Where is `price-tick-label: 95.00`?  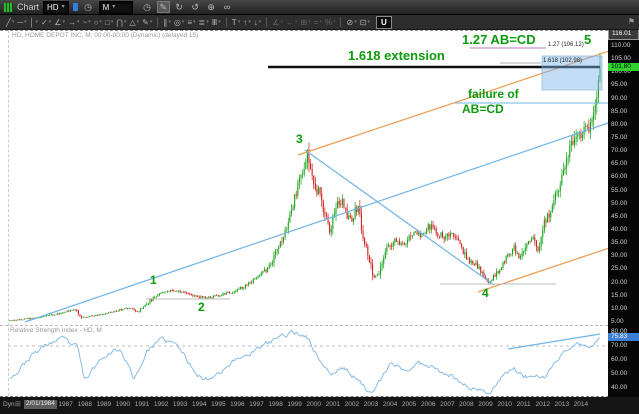
price-tick-label: 95.00 is located at coordinates (619, 85).